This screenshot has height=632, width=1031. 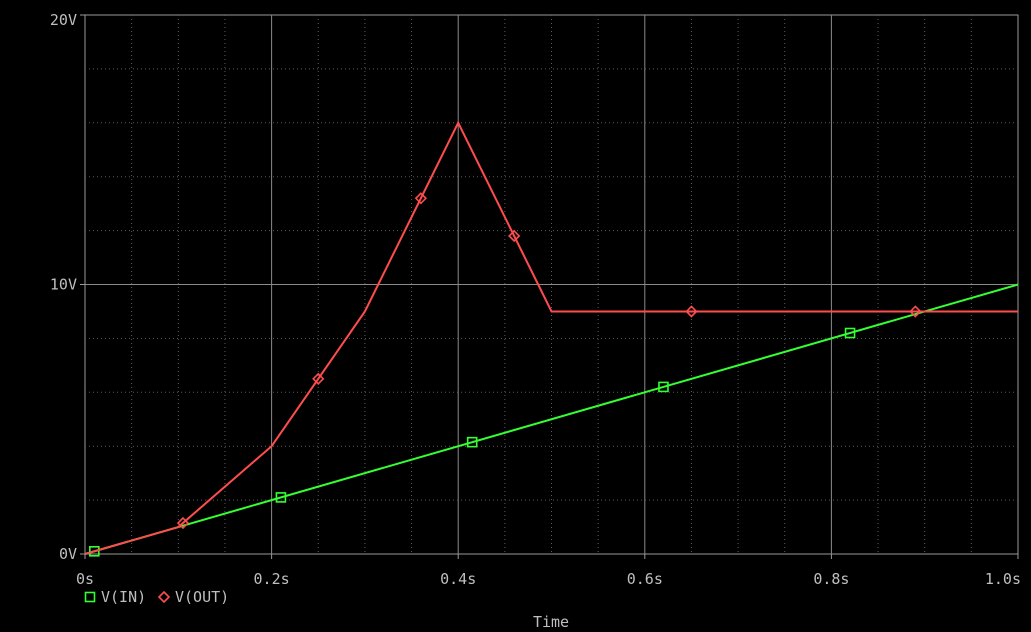 I want to click on x-tick-label: 0.2s, so click(x=272, y=579).